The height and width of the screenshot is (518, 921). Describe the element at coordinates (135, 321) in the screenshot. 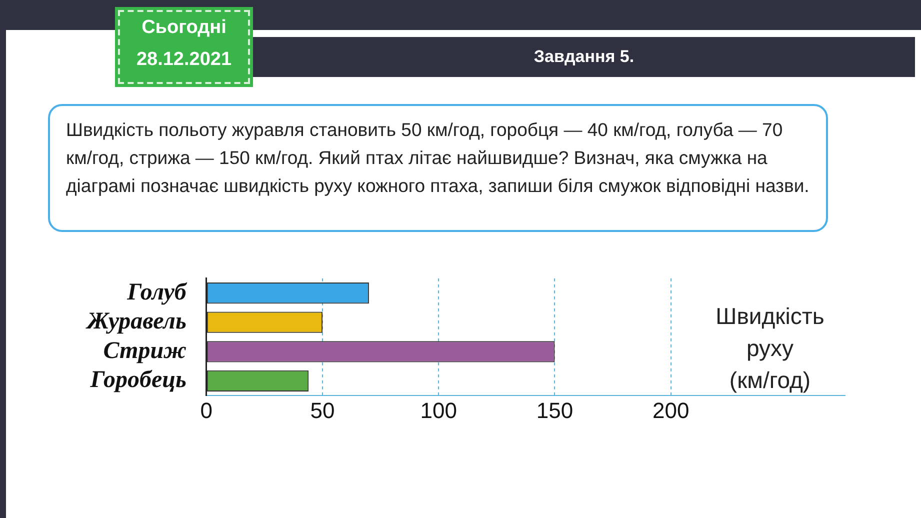

I see `y-tick-label: Журавель` at that location.